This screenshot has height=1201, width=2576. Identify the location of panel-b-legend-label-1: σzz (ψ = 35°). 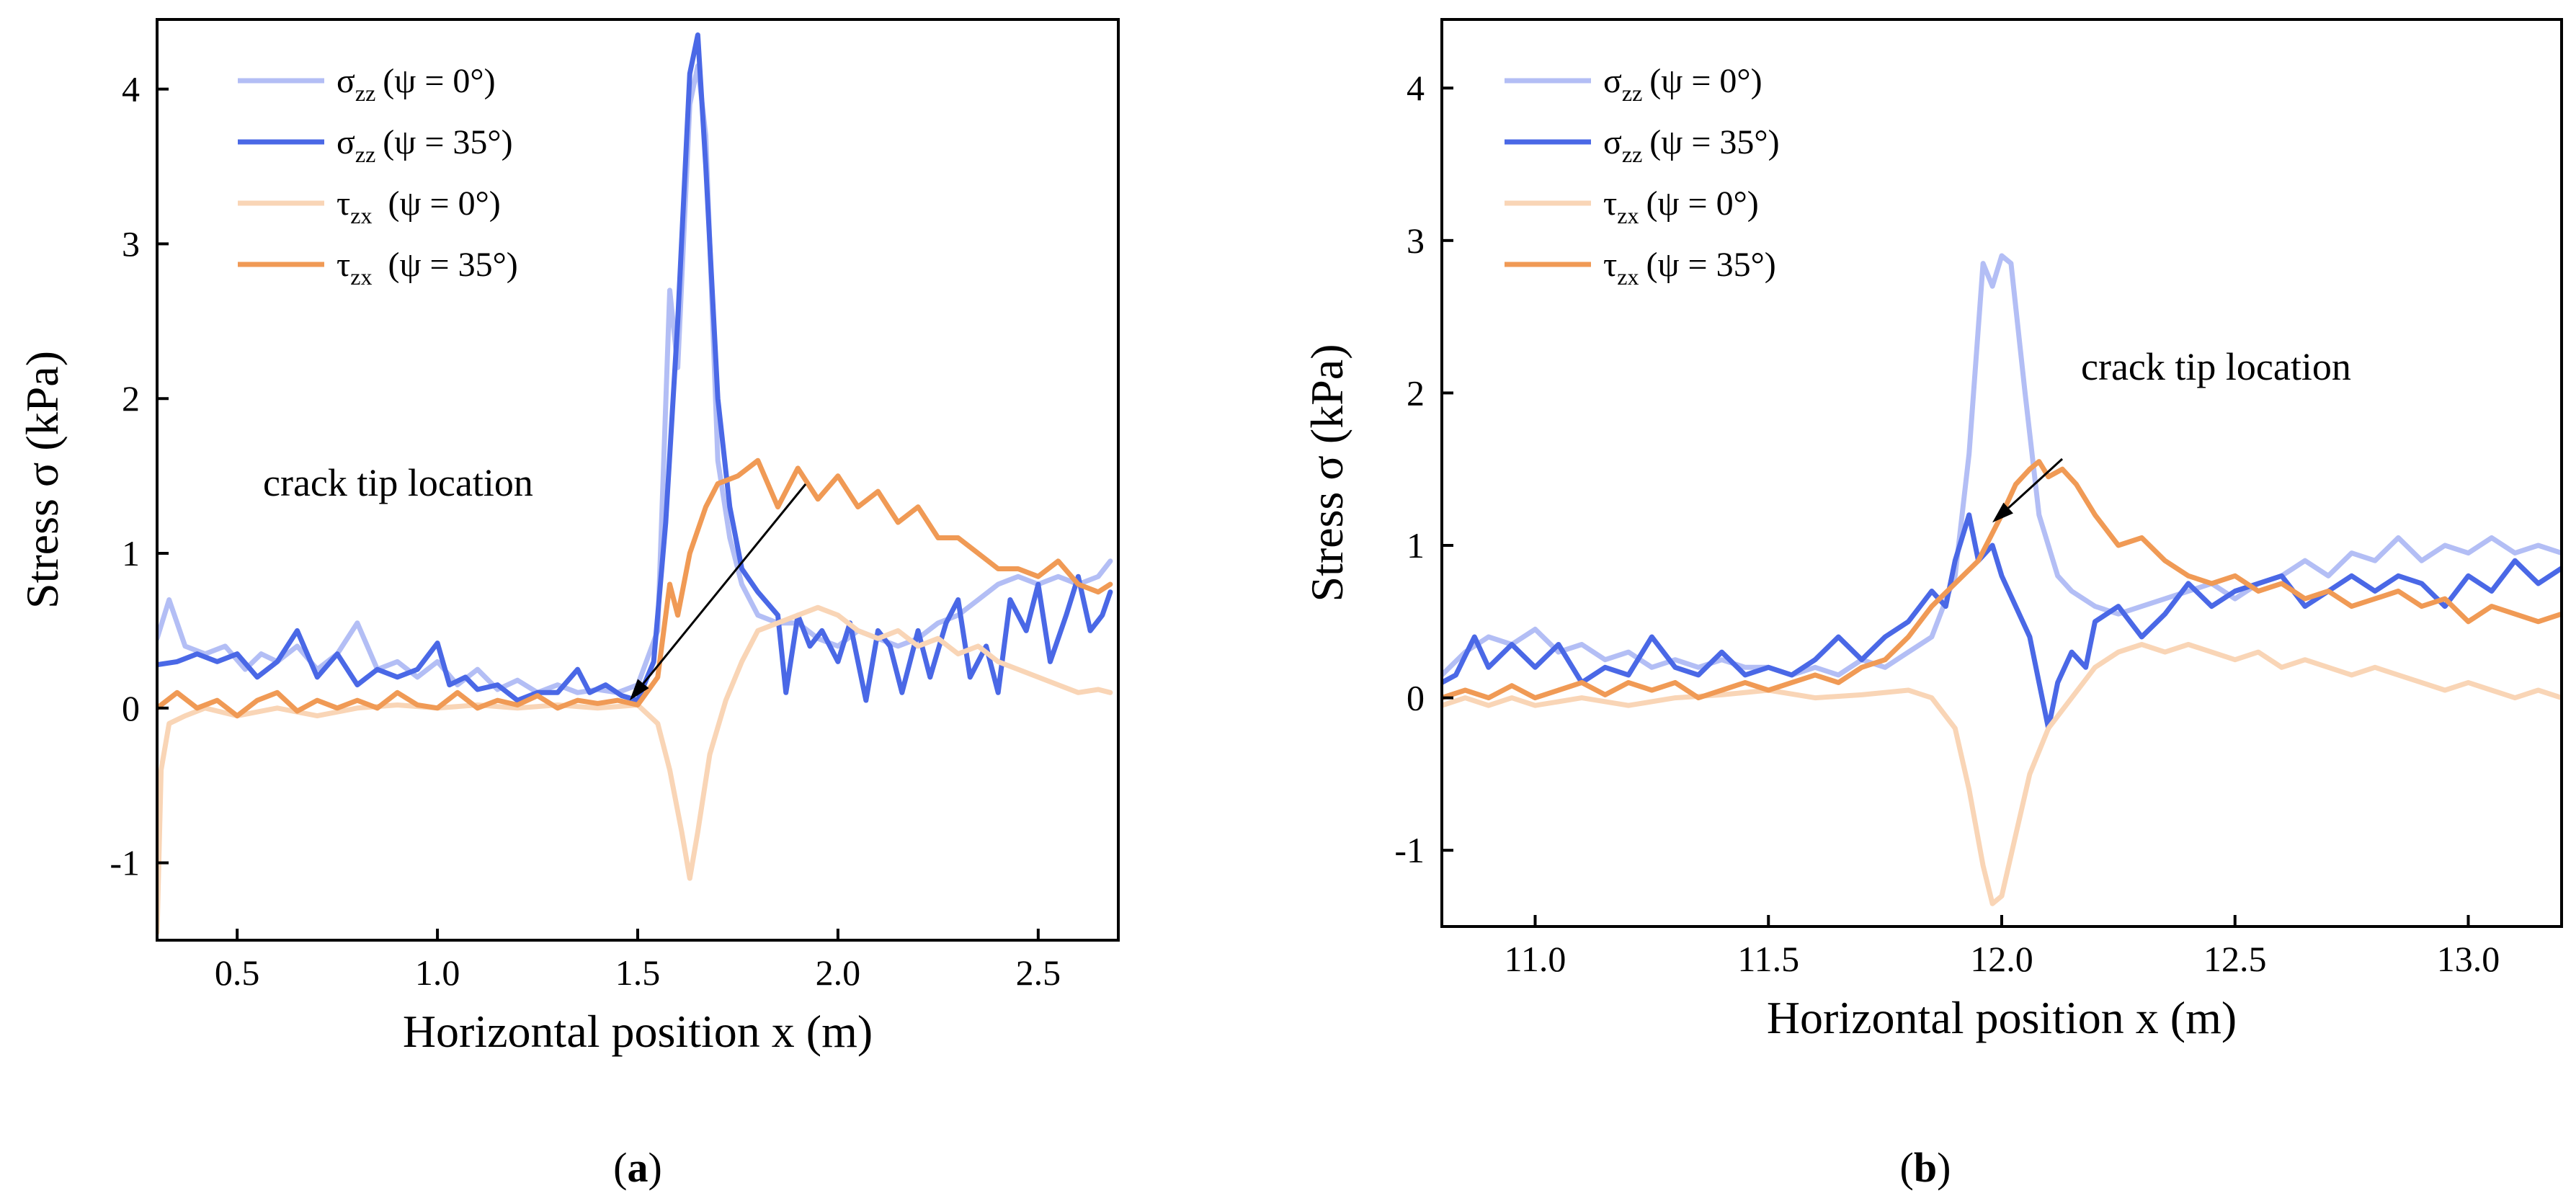
(1691, 145).